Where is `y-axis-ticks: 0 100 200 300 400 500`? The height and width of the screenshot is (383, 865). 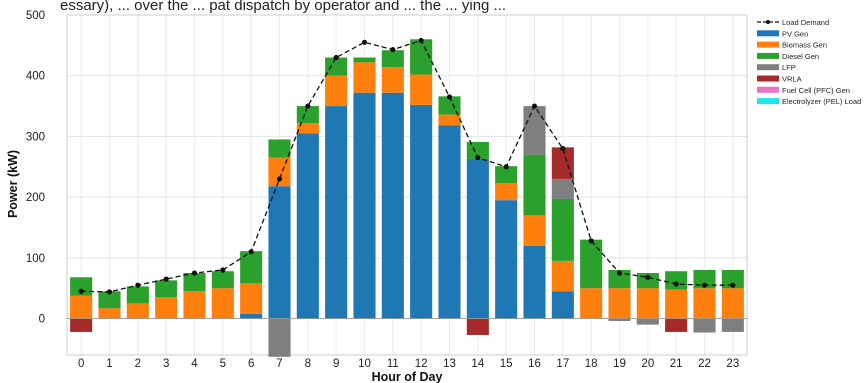
y-axis-ticks: 0 100 200 300 400 500 is located at coordinates (35, 168).